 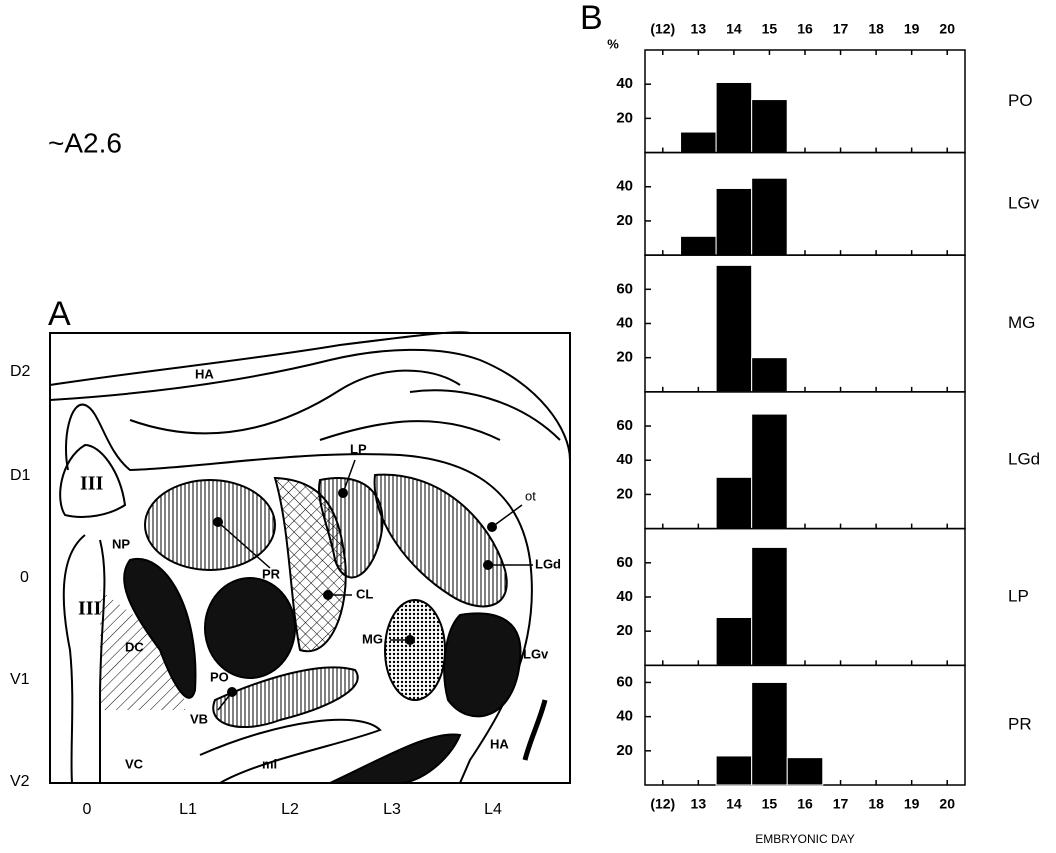 What do you see at coordinates (395, 758) in the screenshot?
I see `region` at bounding box center [395, 758].